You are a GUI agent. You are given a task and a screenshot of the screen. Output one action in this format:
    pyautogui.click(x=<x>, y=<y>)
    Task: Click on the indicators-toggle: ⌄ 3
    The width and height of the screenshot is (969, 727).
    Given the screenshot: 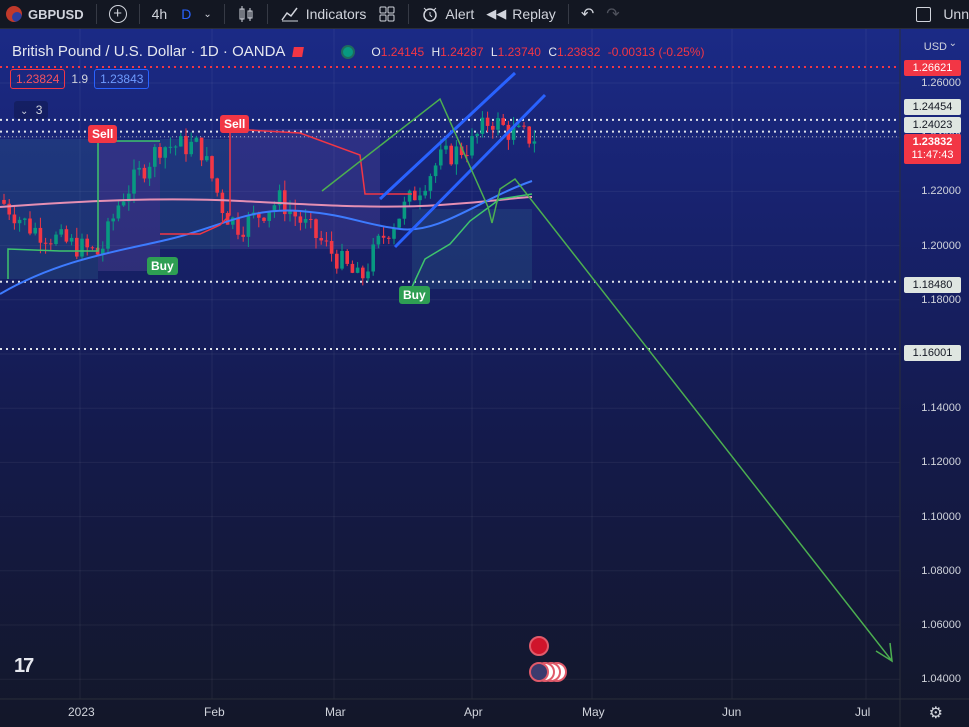 What is the action you would take?
    pyautogui.click(x=31, y=110)
    